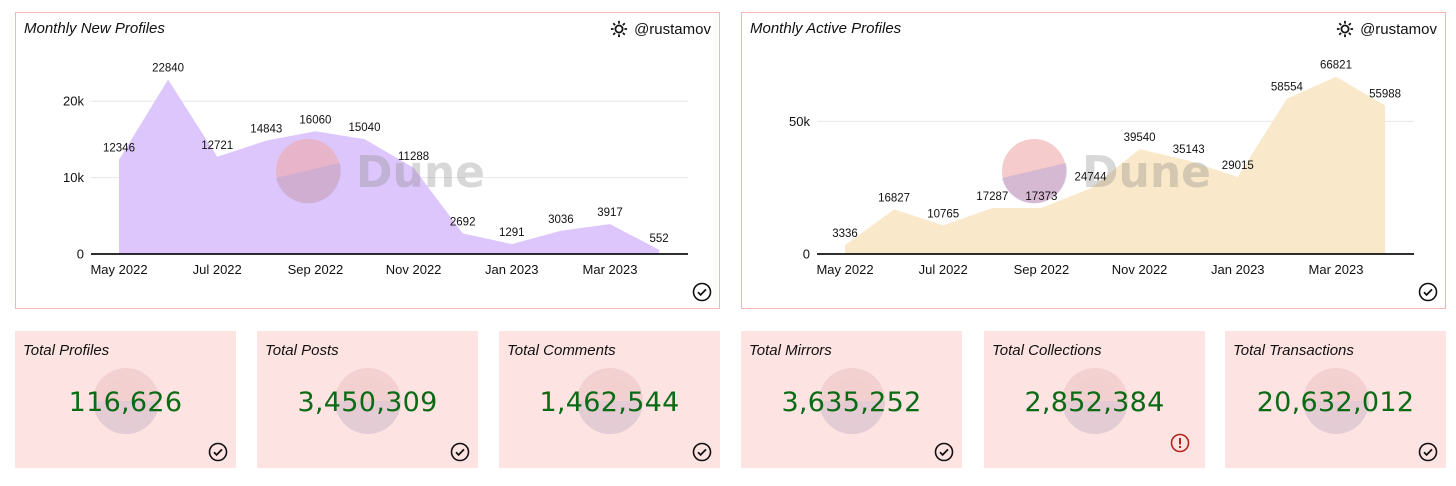 The height and width of the screenshot is (486, 1456). What do you see at coordinates (217, 146) in the screenshot?
I see `data-label: 12721` at bounding box center [217, 146].